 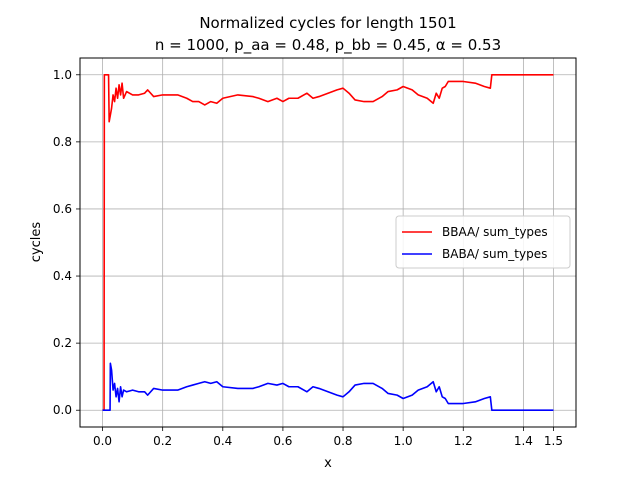 What do you see at coordinates (403, 441) in the screenshot?
I see `x-tick-label: 1.0` at bounding box center [403, 441].